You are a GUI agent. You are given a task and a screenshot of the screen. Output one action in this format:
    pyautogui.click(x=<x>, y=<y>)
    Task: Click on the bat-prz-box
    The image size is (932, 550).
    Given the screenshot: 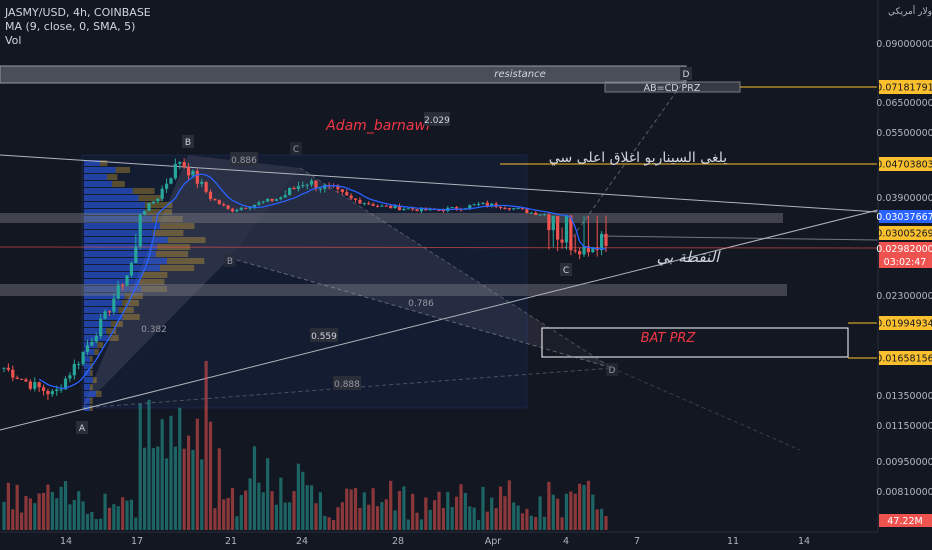 What is the action you would take?
    pyautogui.click(x=695, y=342)
    